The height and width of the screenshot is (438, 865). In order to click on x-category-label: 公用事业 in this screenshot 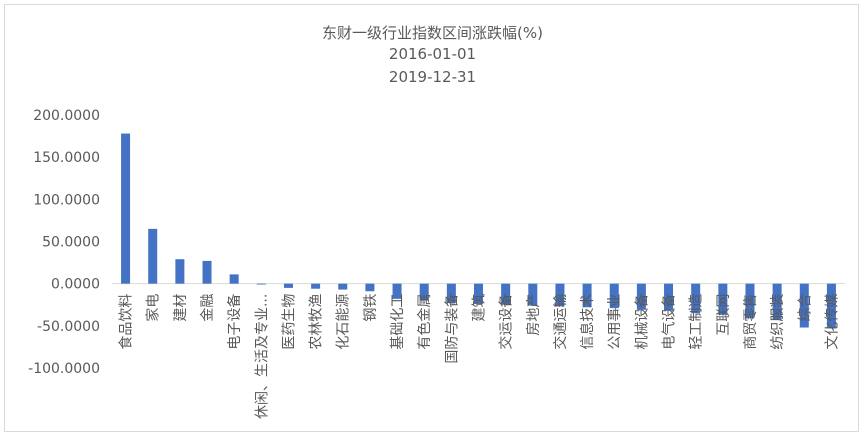, I will do `click(615, 322)`.